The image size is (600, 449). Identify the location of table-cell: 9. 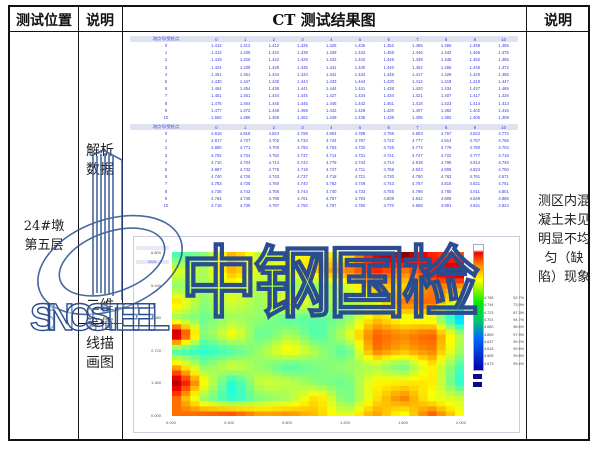
(166, 110).